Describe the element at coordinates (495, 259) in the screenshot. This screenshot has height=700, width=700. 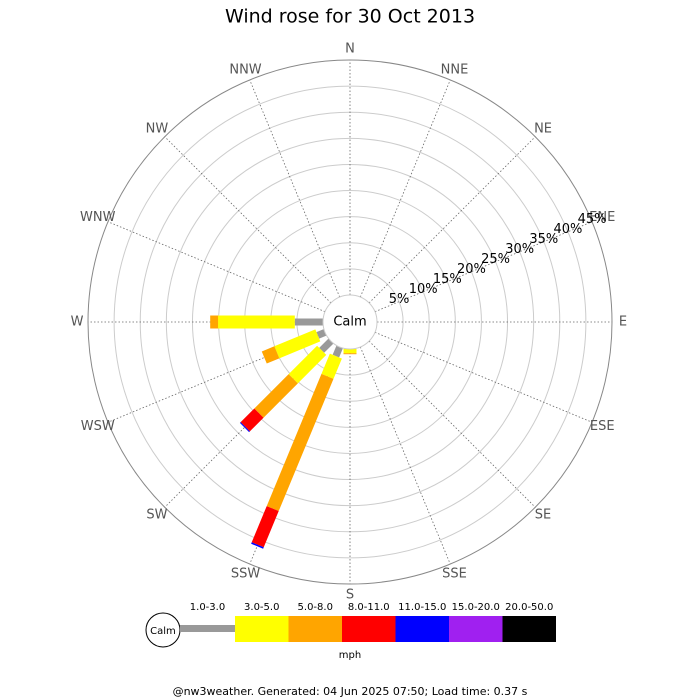
I see `ring-label: 25%` at that location.